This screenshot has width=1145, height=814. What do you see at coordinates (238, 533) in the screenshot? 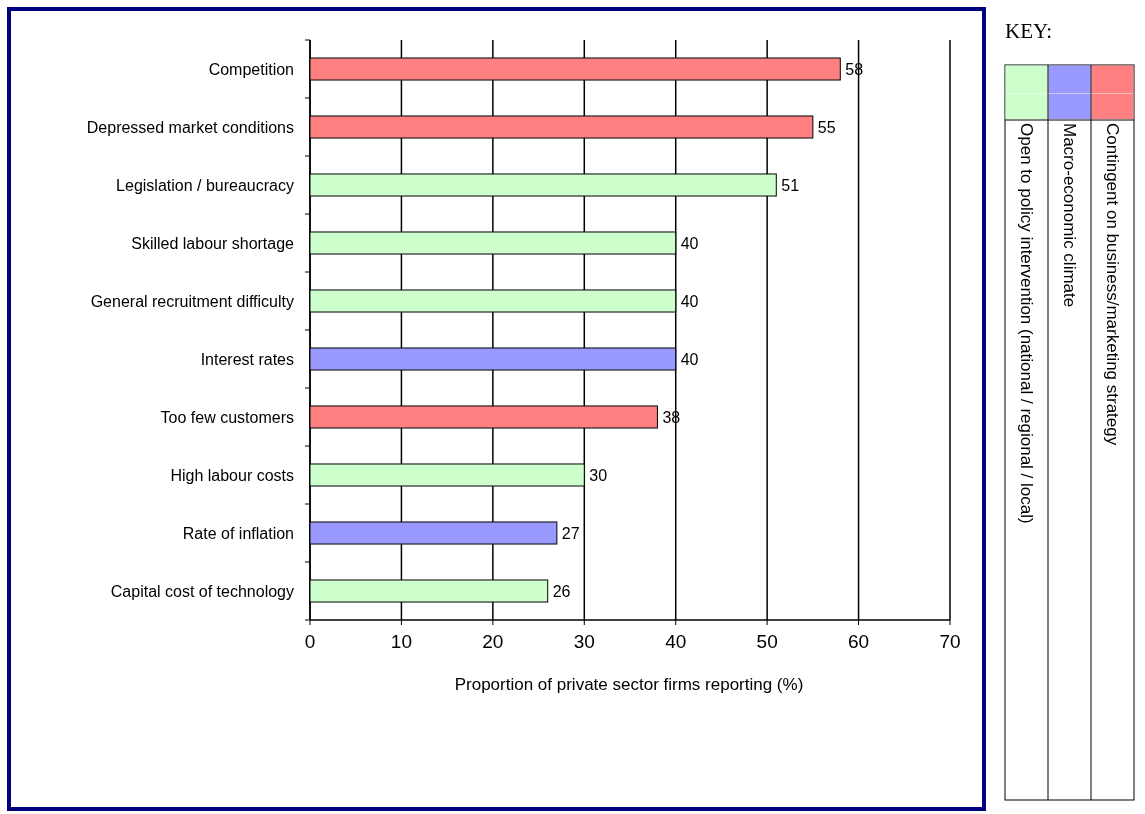
I see `y-tick-label: Rate of inflation` at bounding box center [238, 533].